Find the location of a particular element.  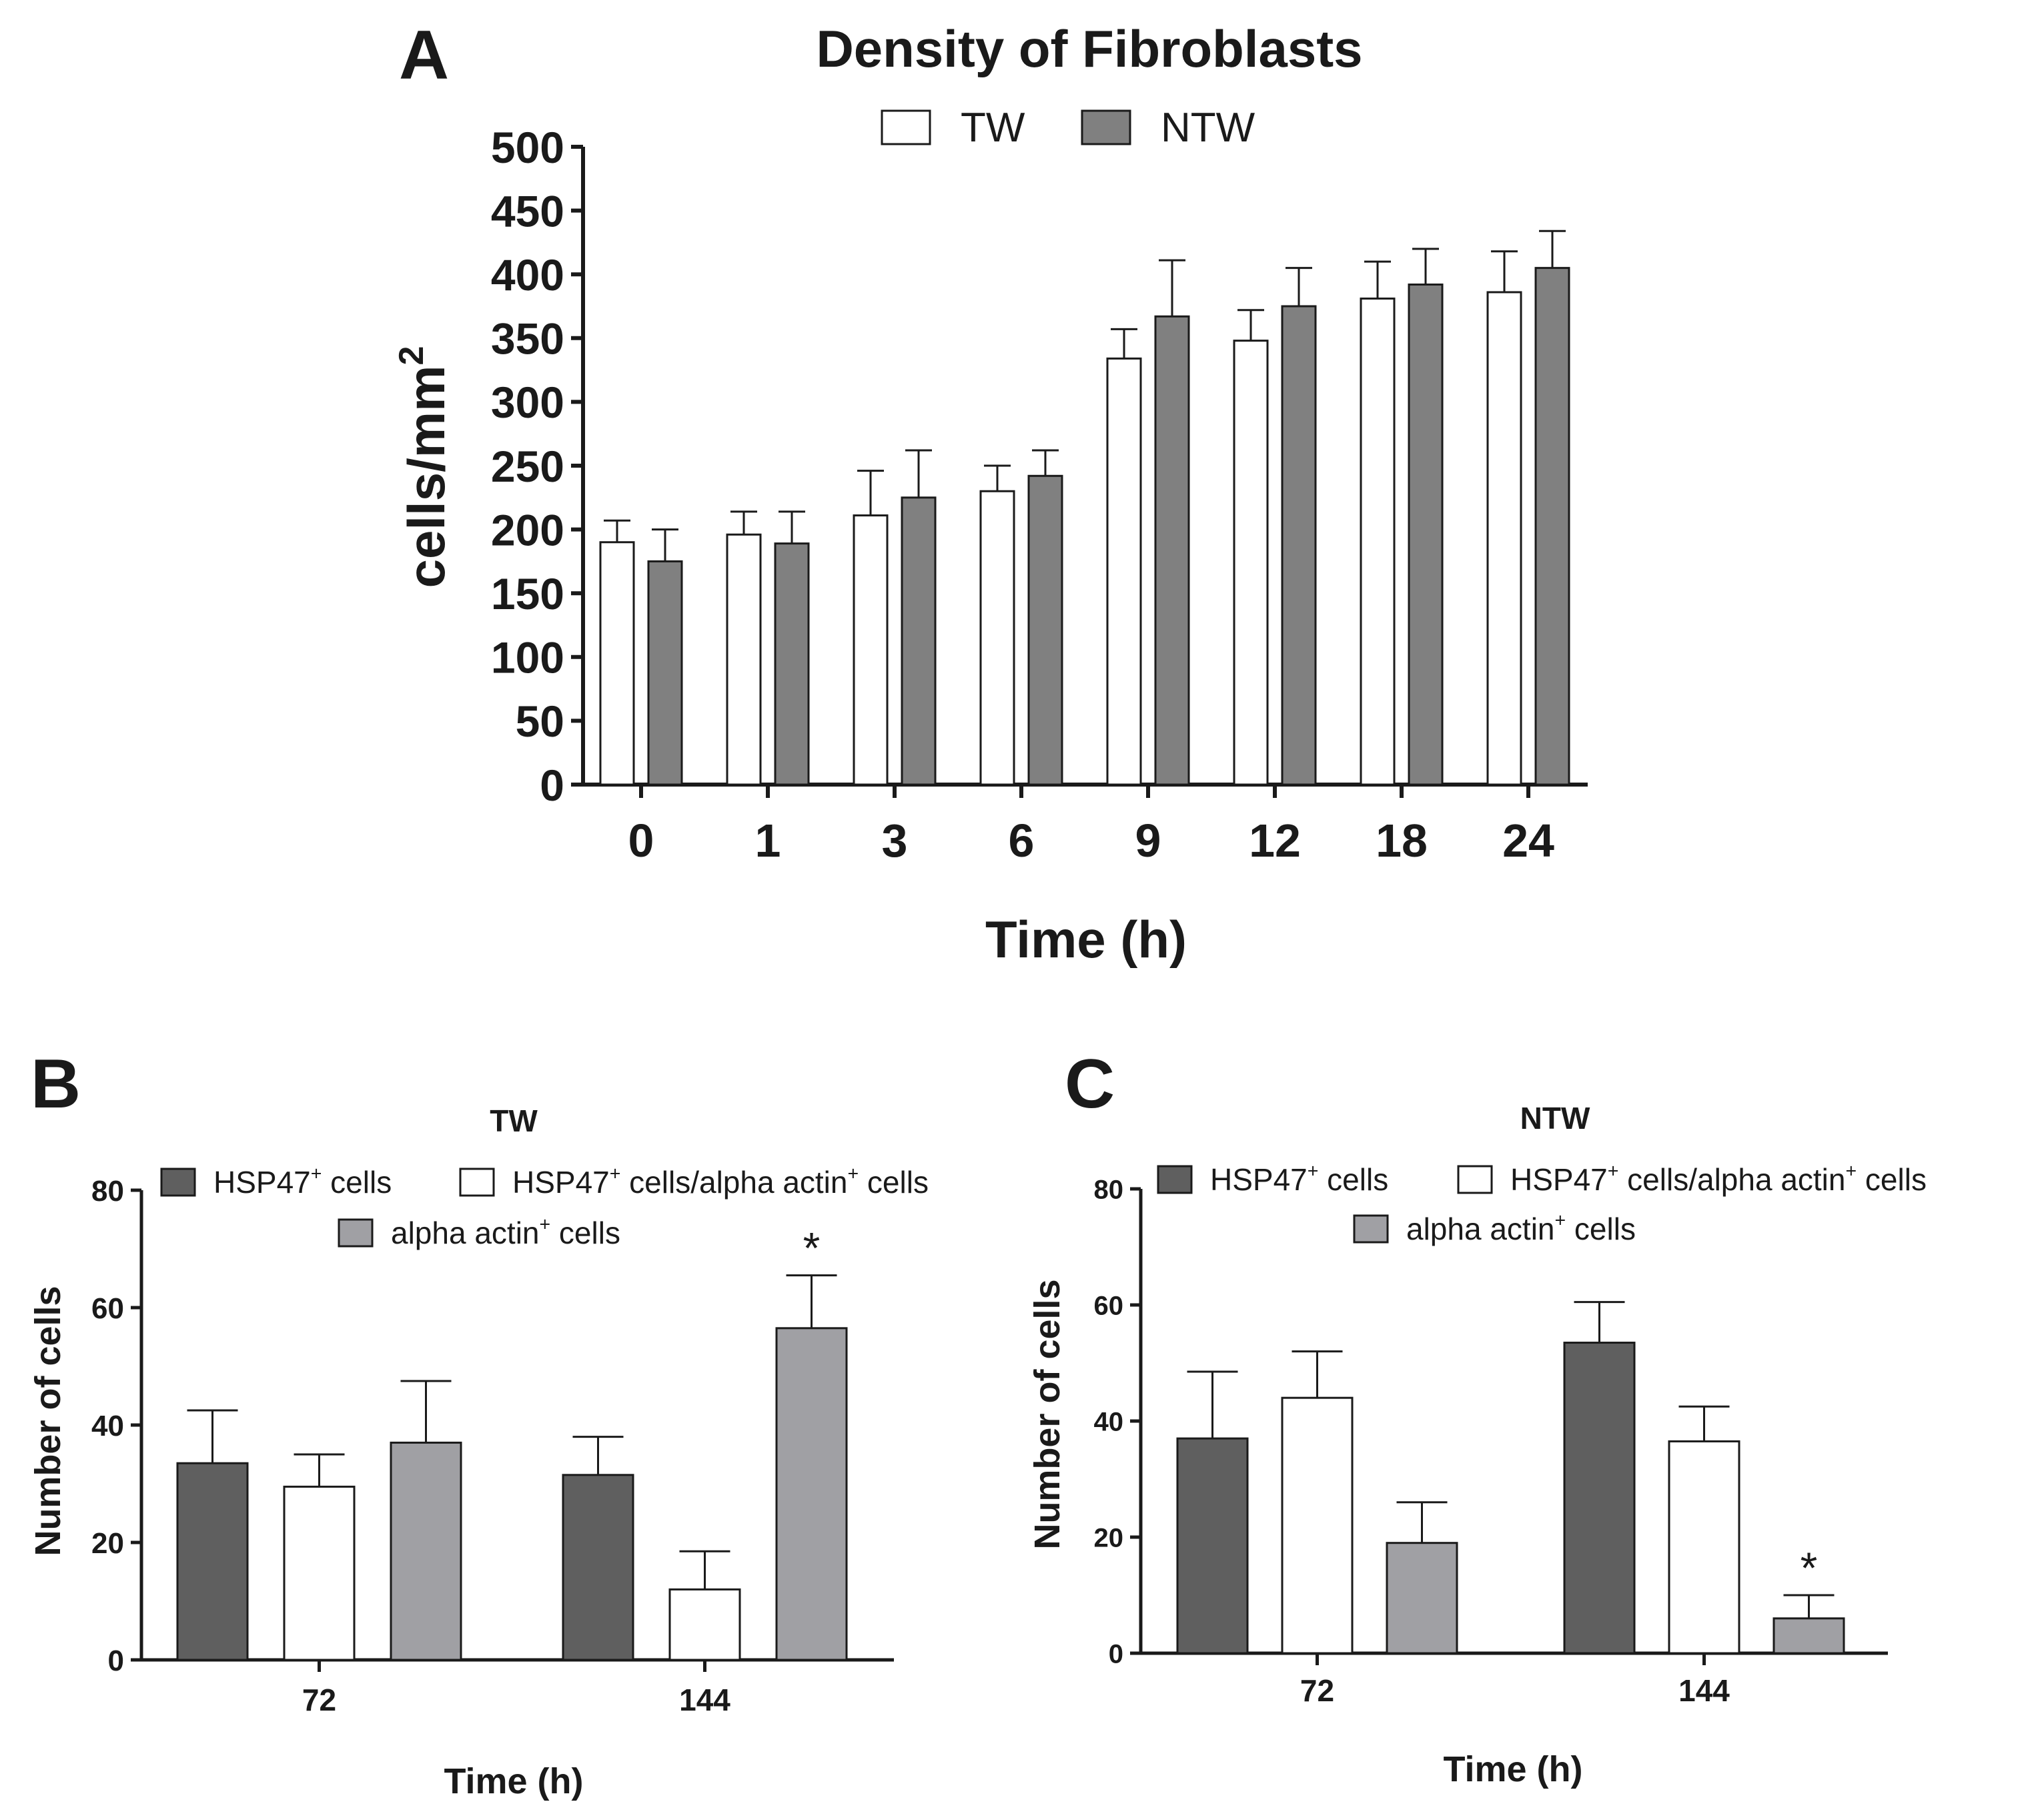

chart-c-legend-label-part: cells/alpha actin is located at coordinates (1731, 1179).